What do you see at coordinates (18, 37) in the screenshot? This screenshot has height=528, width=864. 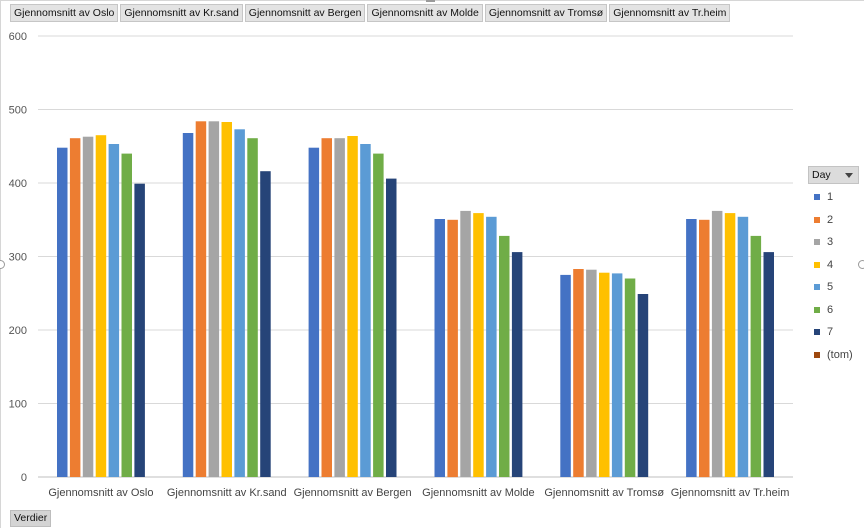 I see `y-tick-label: 600` at bounding box center [18, 37].